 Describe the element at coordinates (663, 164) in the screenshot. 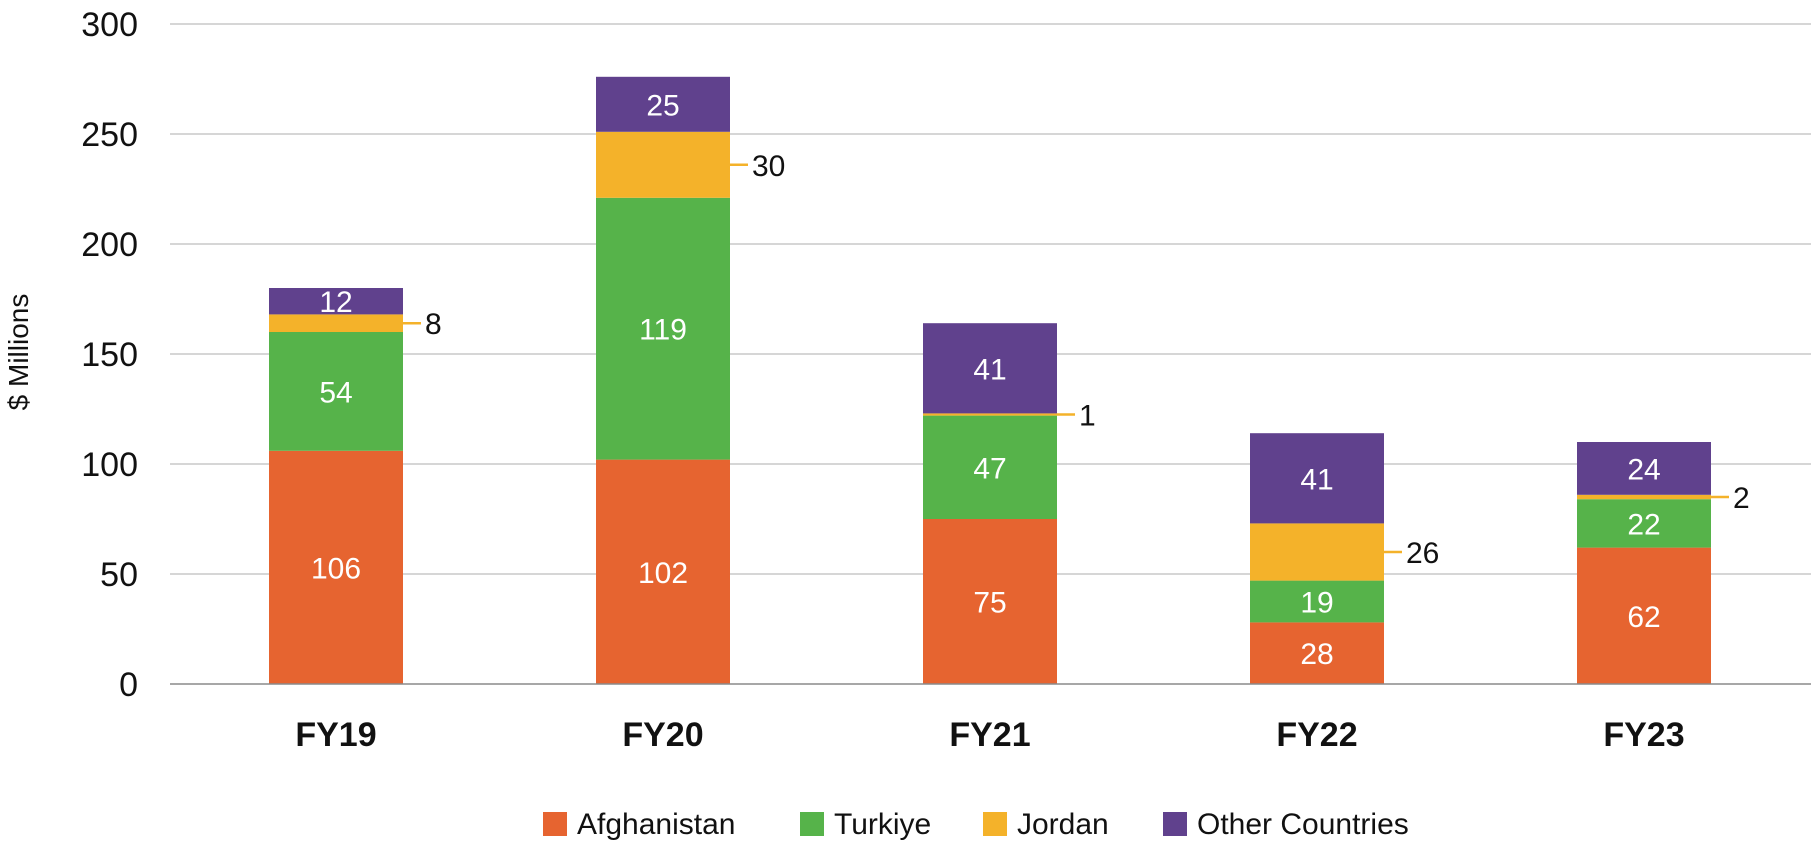

I see `bar-segment-jordan-fy20` at that location.